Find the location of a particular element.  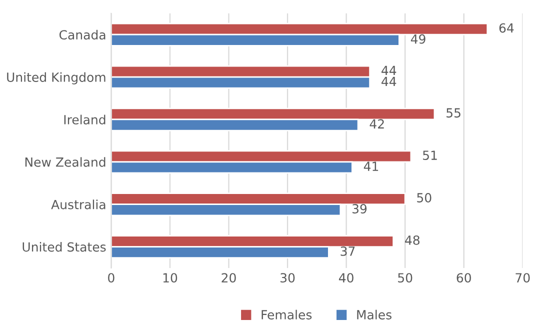

data-label: 49 is located at coordinates (418, 39).